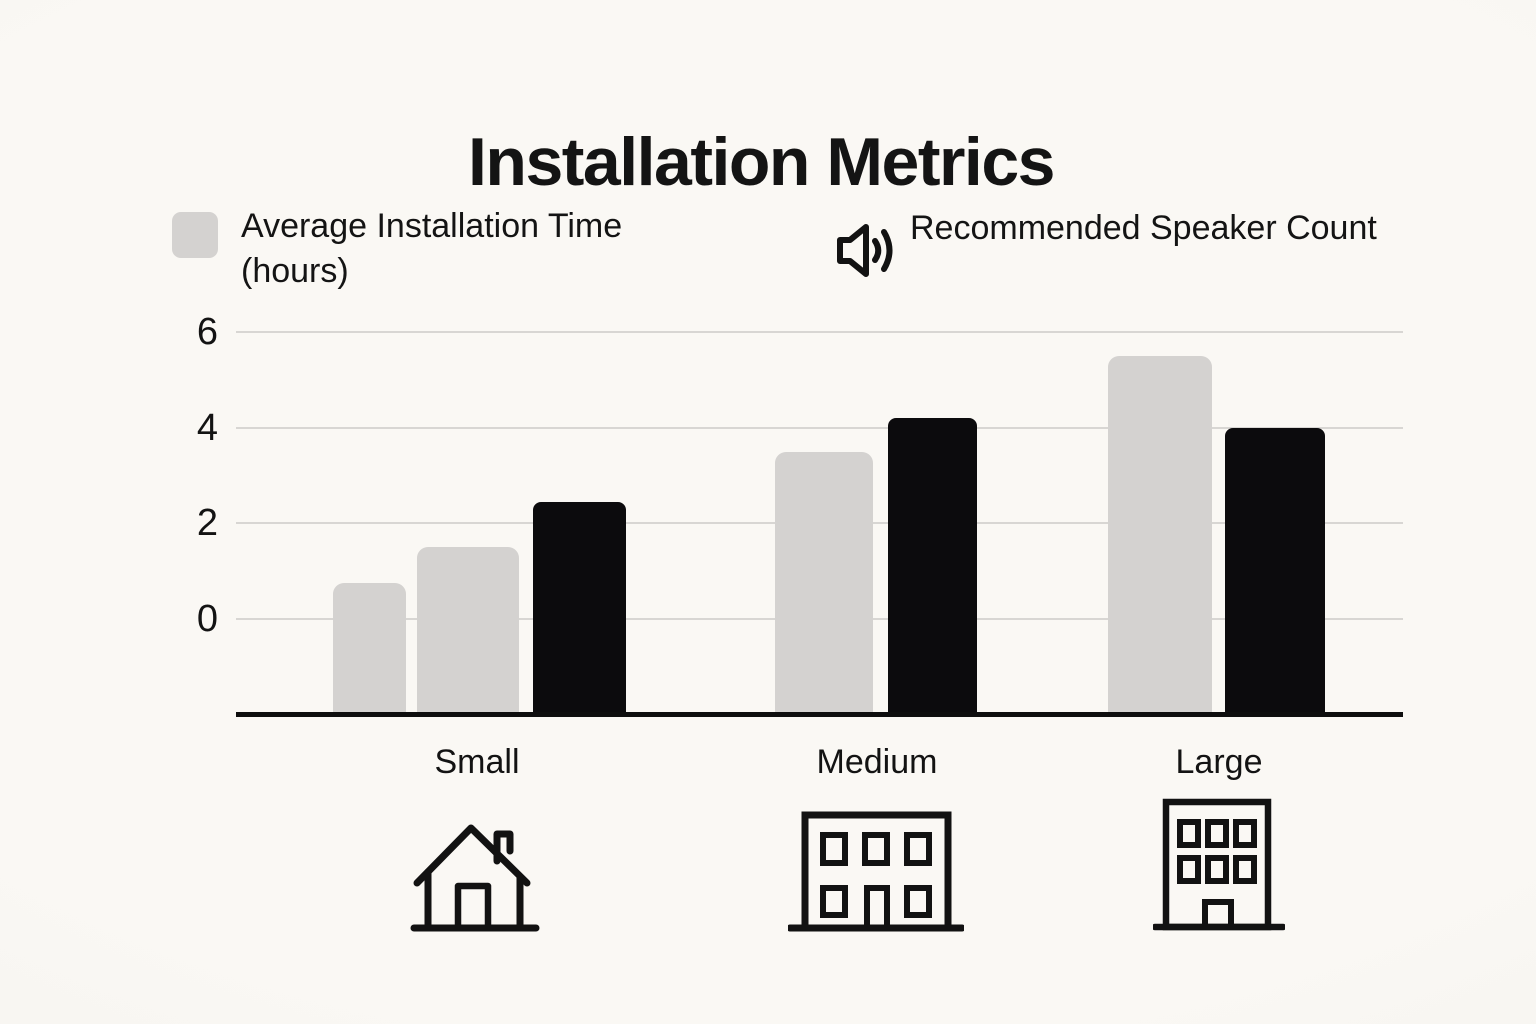  Describe the element at coordinates (476, 249) in the screenshot. I see `legend-label-install-time: Average Installation Time (hours)` at that location.